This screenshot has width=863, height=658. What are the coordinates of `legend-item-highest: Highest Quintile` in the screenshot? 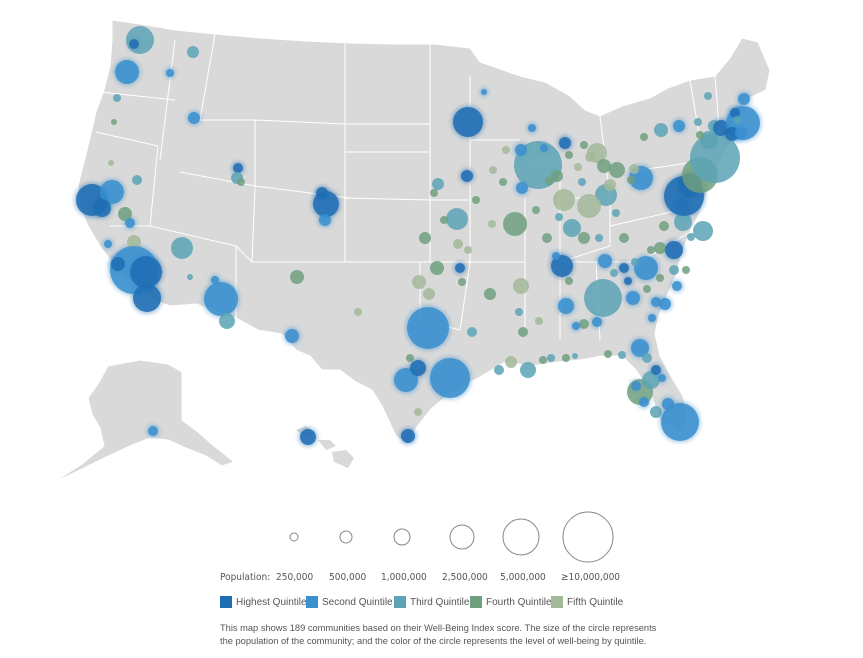 It's located at (263, 602).